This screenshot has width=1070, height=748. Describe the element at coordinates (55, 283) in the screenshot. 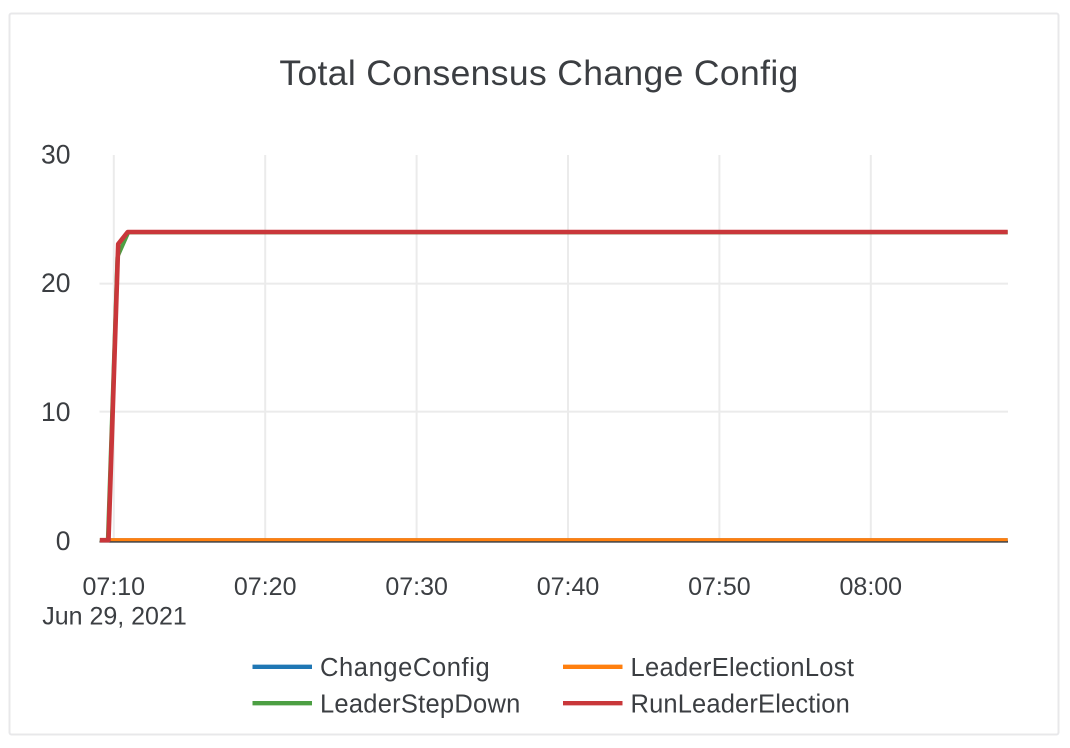

I see `svg-text: 20` at that location.